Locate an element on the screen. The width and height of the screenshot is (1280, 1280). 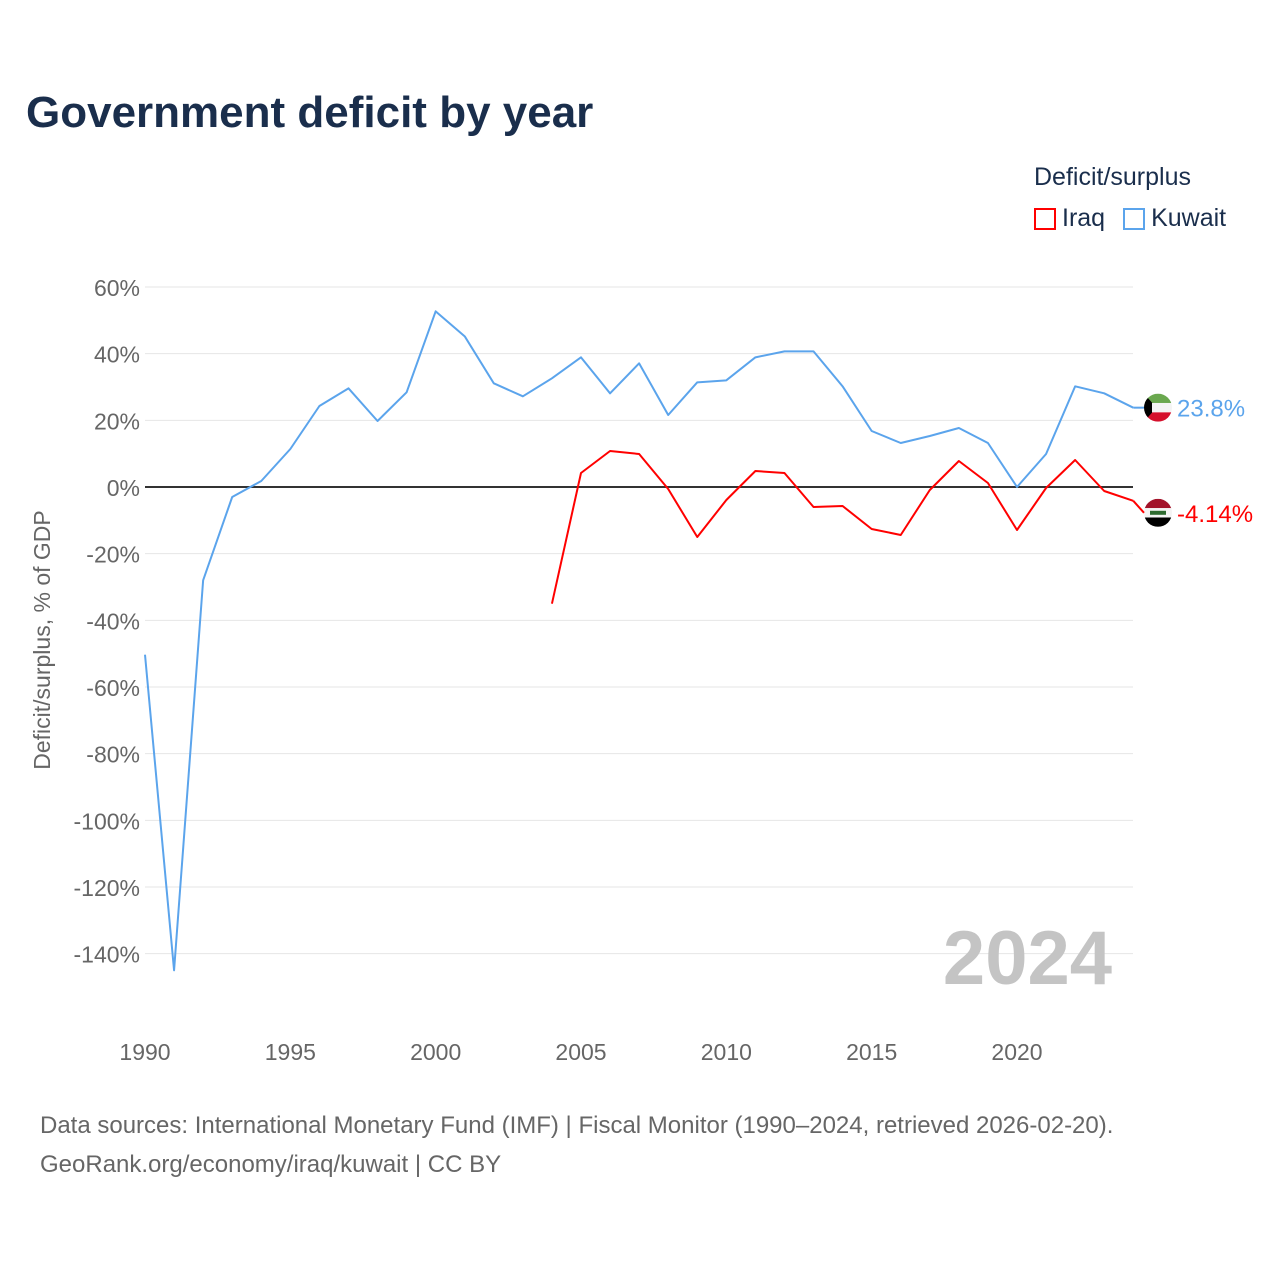
flag-kuwait-icon is located at coordinates (1158, 407).